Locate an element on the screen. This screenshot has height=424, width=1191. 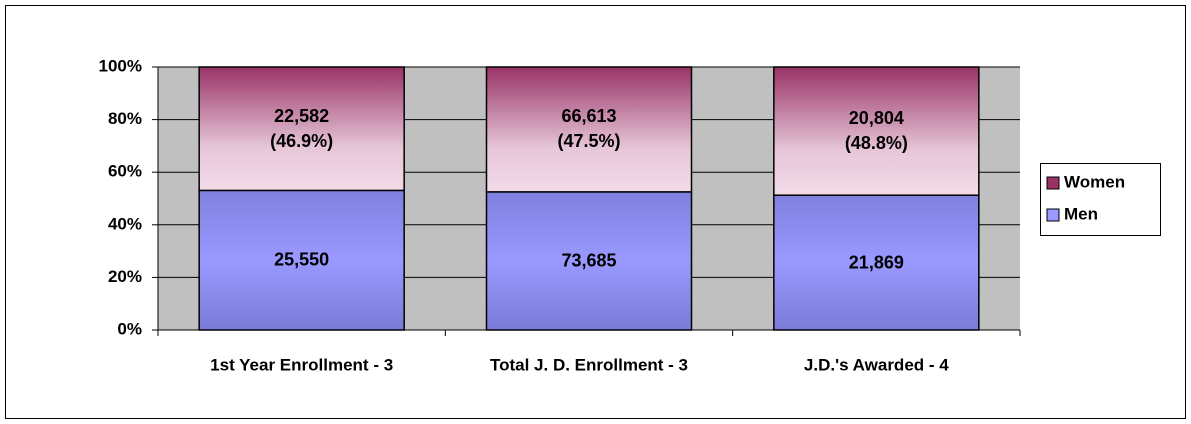
value-label: 22,582 (46.9%) is located at coordinates (302, 128).